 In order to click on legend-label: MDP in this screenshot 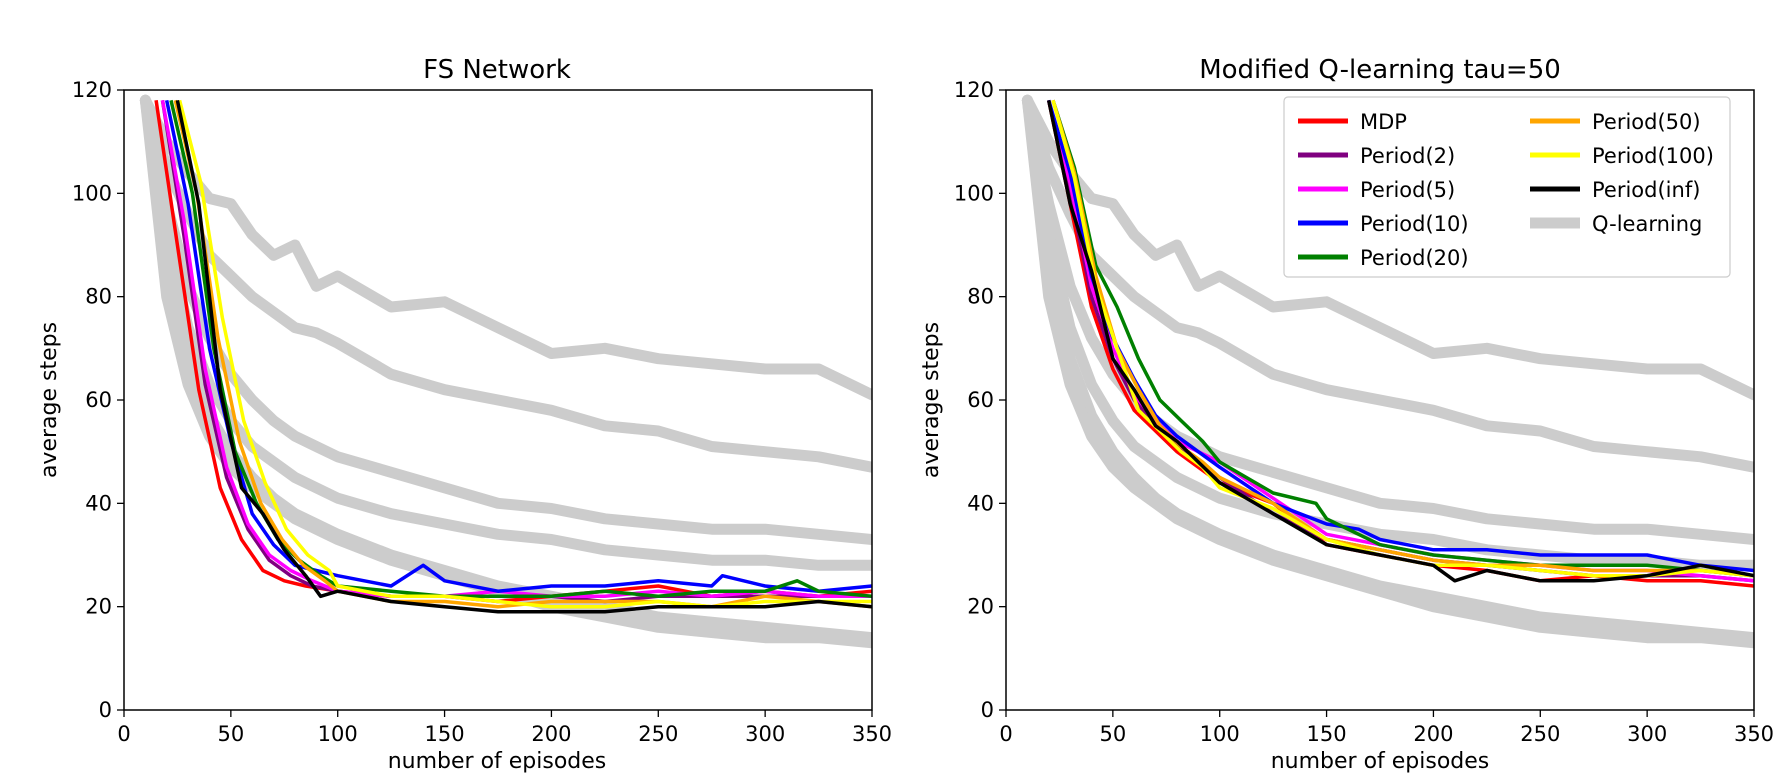, I will do `click(1383, 122)`.